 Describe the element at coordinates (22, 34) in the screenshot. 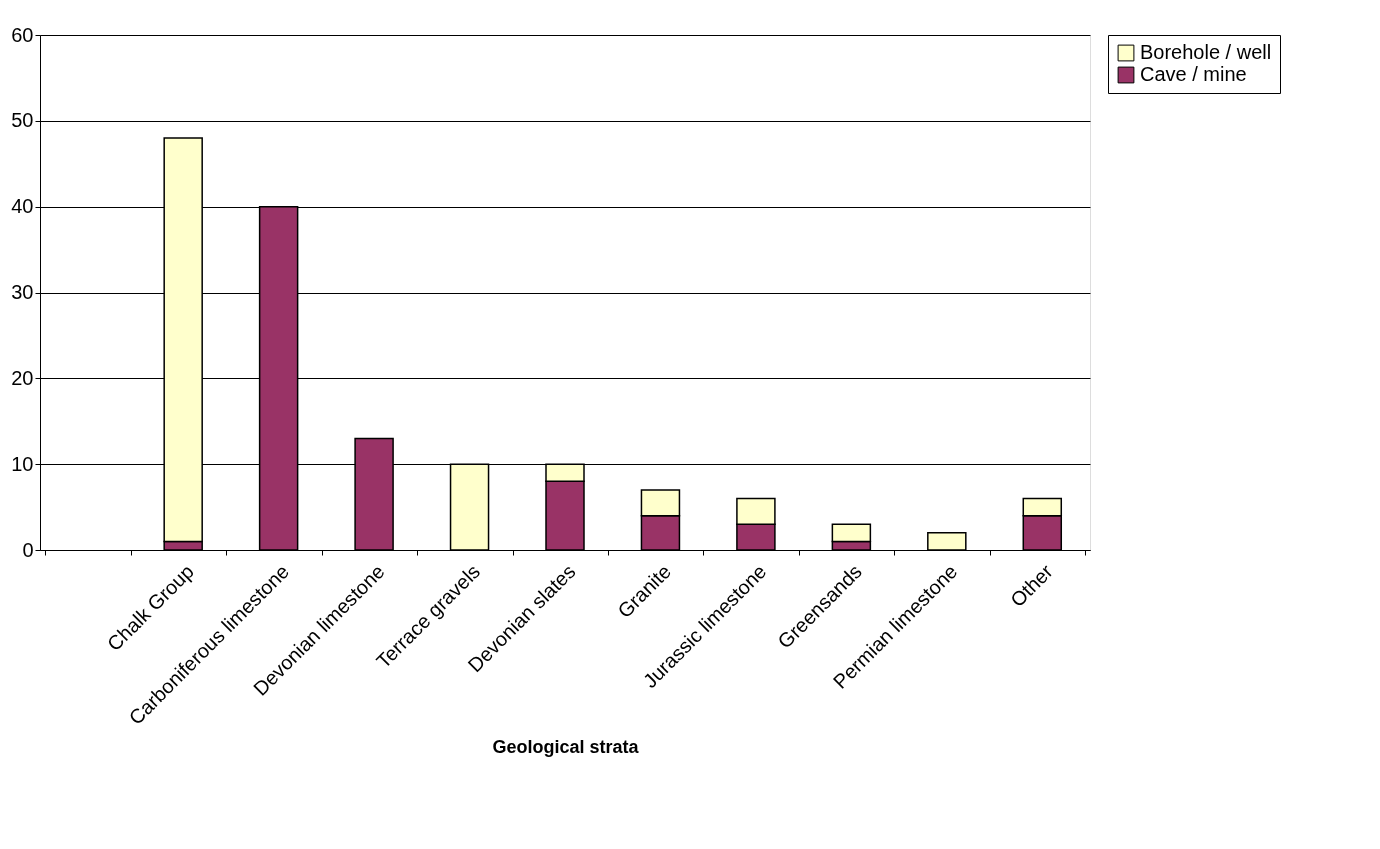

I see `y-tick-label: 60` at that location.